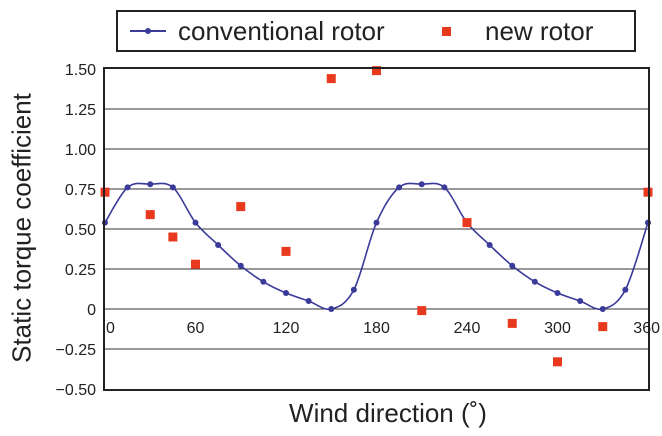 This screenshot has height=436, width=662. Describe the element at coordinates (80, 190) in the screenshot. I see `y-tick-label: 0.75` at that location.